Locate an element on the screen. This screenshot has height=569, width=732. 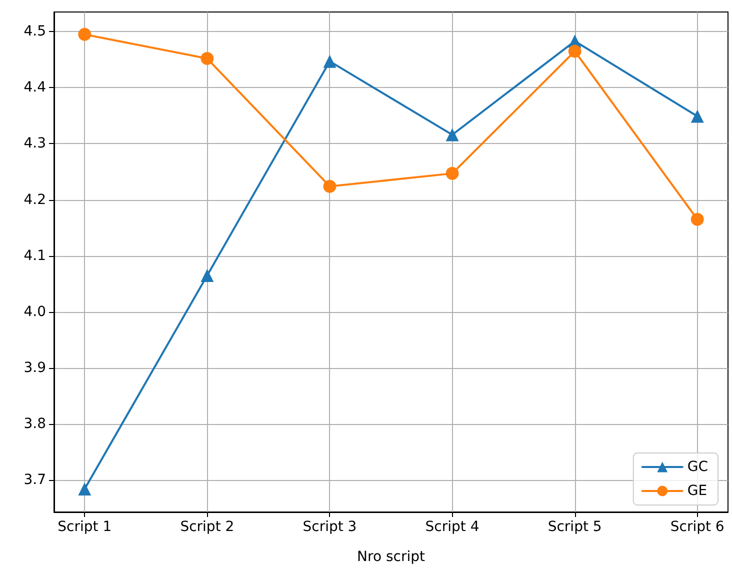
x-tick-label: Script 1 is located at coordinates (85, 527).